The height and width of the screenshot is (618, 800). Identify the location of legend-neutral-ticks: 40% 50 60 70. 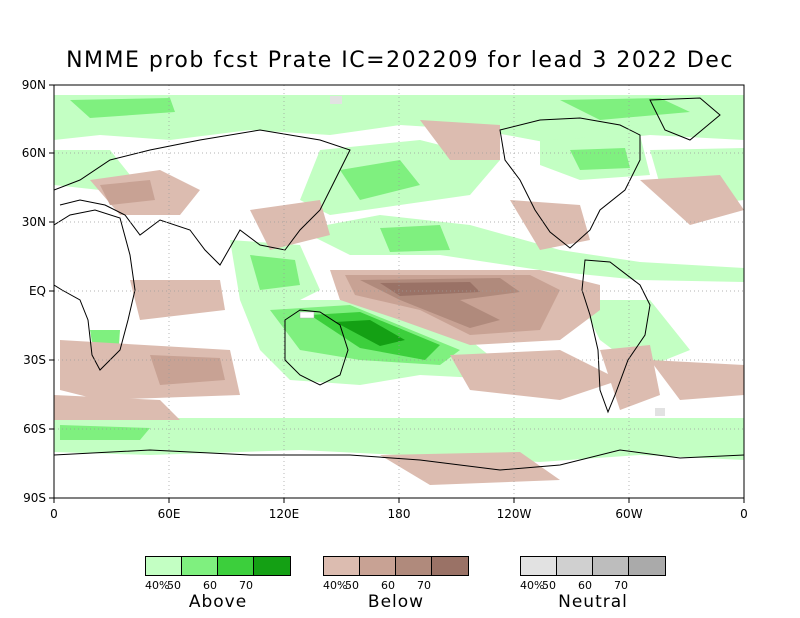
(593, 585).